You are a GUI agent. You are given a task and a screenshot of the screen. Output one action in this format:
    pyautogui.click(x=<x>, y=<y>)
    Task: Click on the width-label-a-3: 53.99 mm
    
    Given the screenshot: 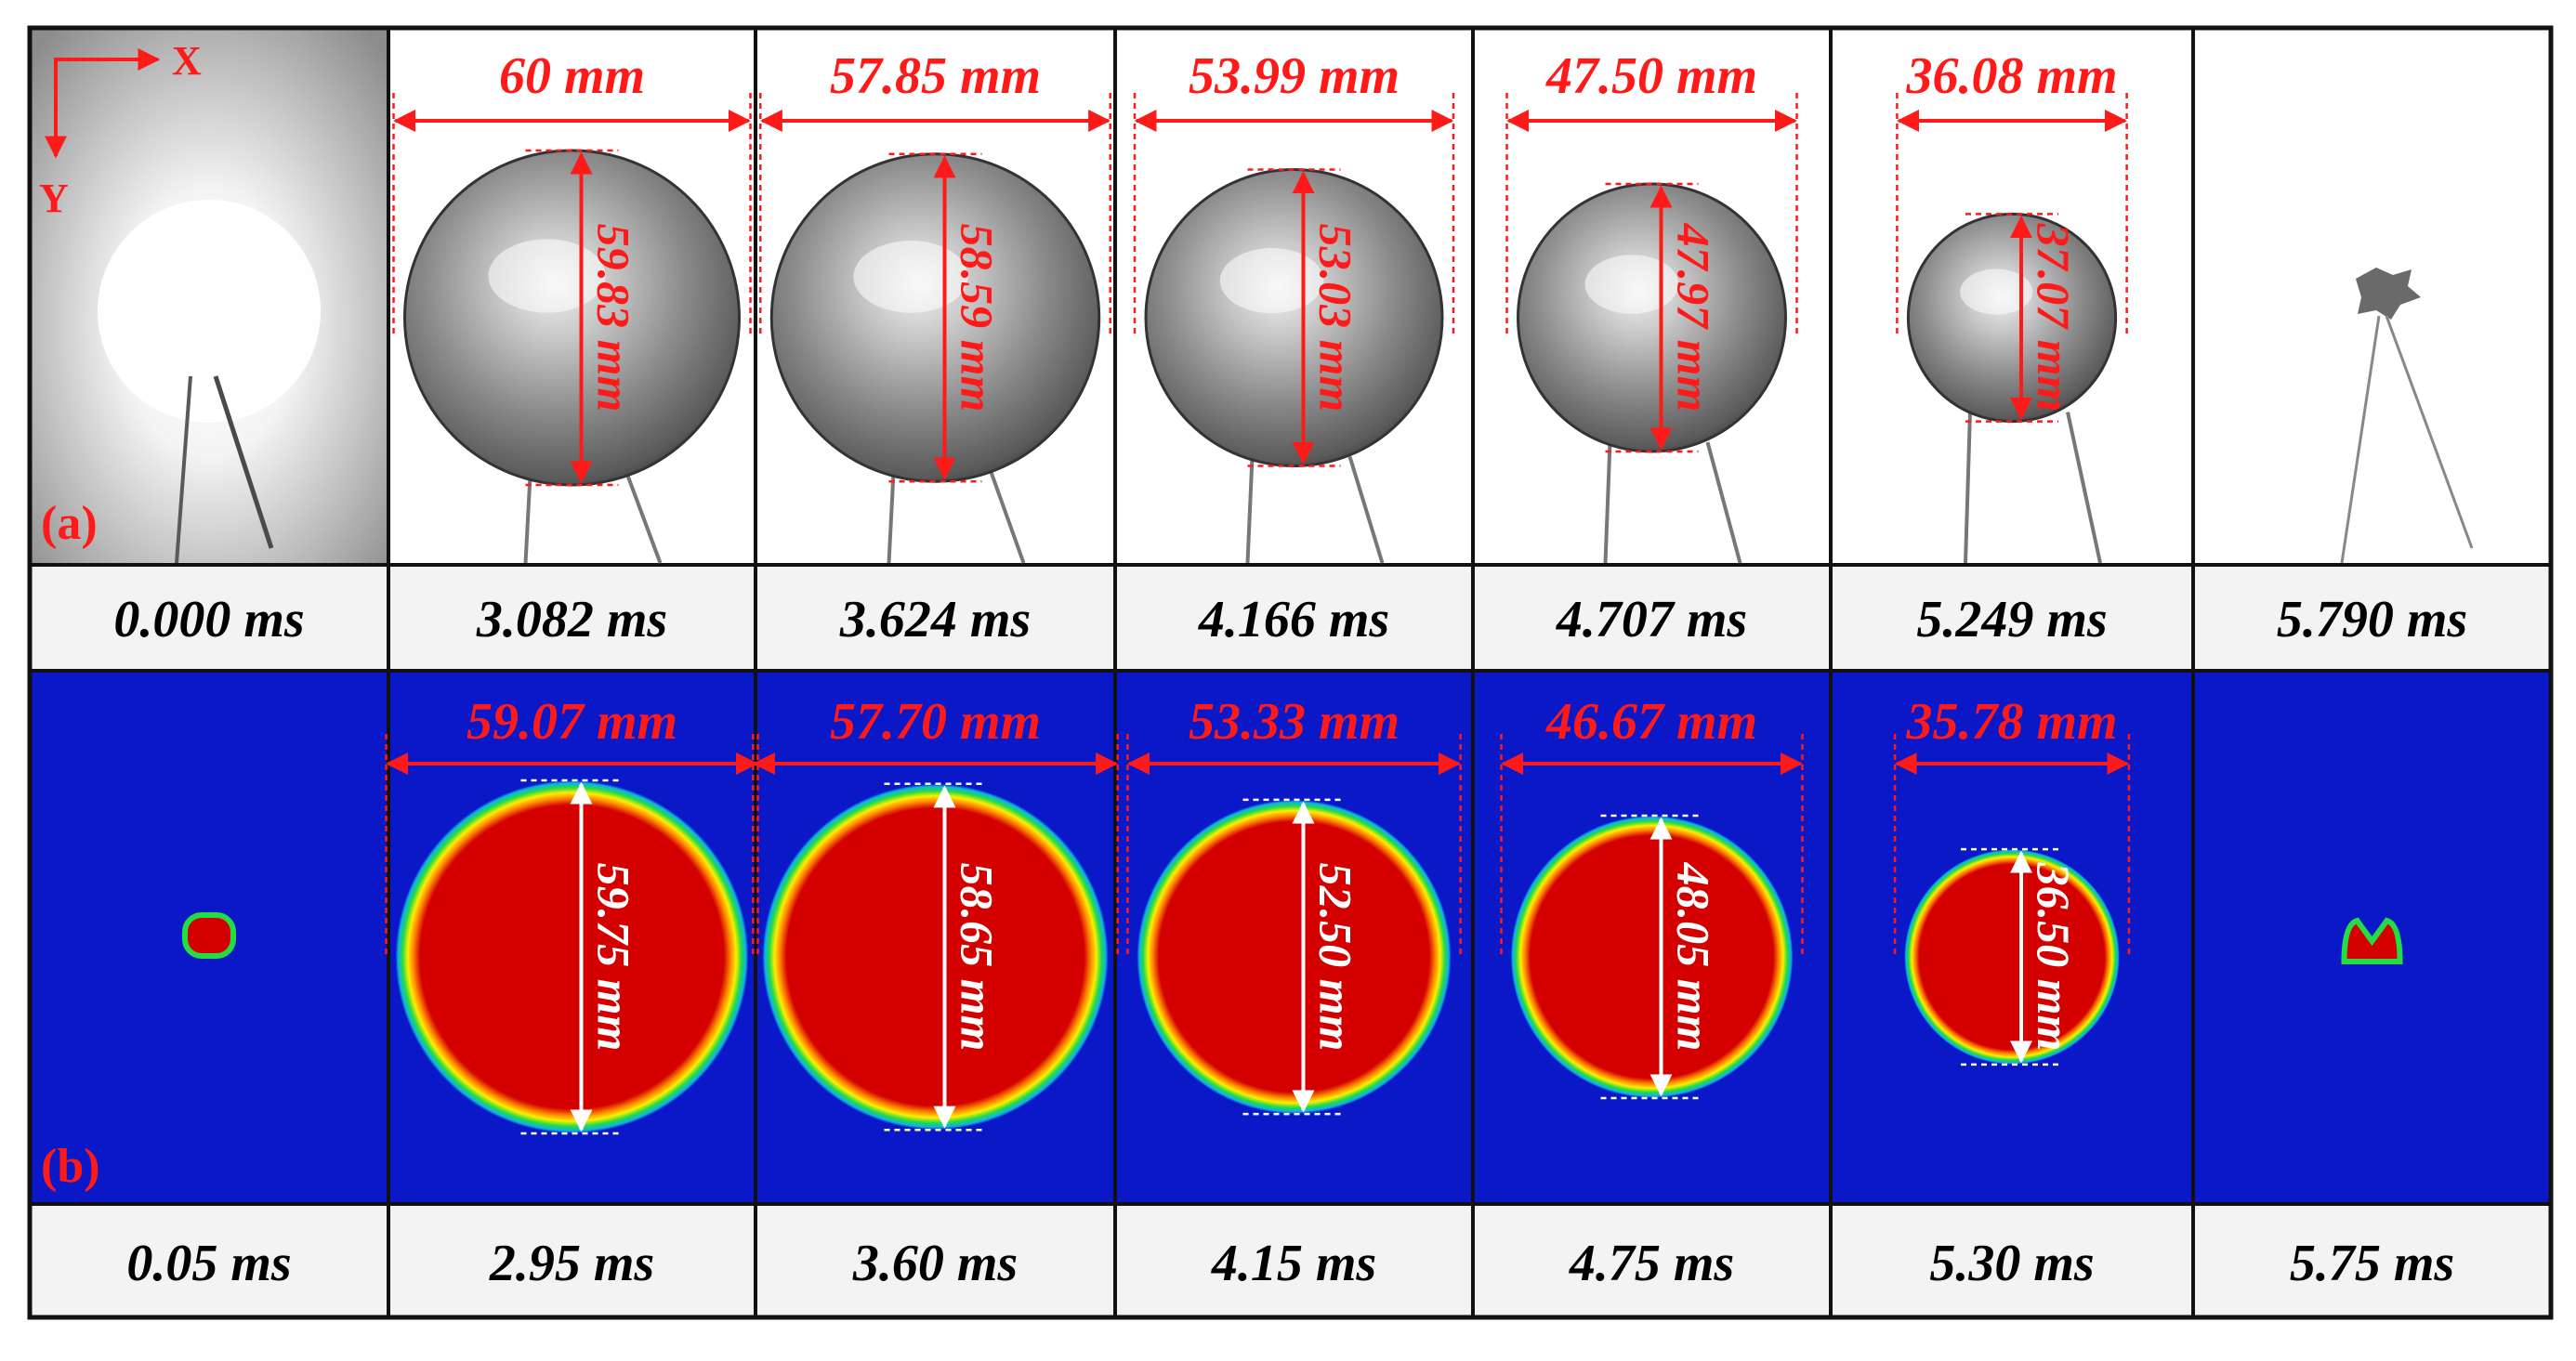 What is the action you would take?
    pyautogui.click(x=1294, y=76)
    